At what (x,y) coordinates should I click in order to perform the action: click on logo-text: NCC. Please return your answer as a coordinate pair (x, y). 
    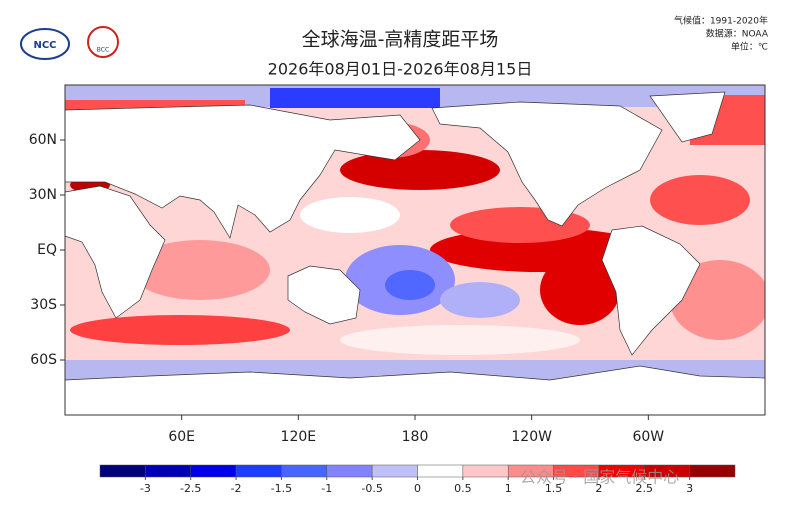
    Looking at the image, I should click on (44, 45).